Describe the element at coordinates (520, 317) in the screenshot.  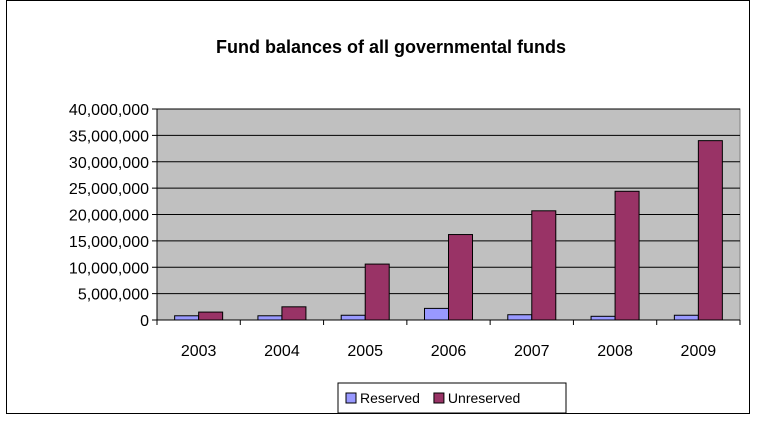
I see `bar-reserved-2007` at that location.